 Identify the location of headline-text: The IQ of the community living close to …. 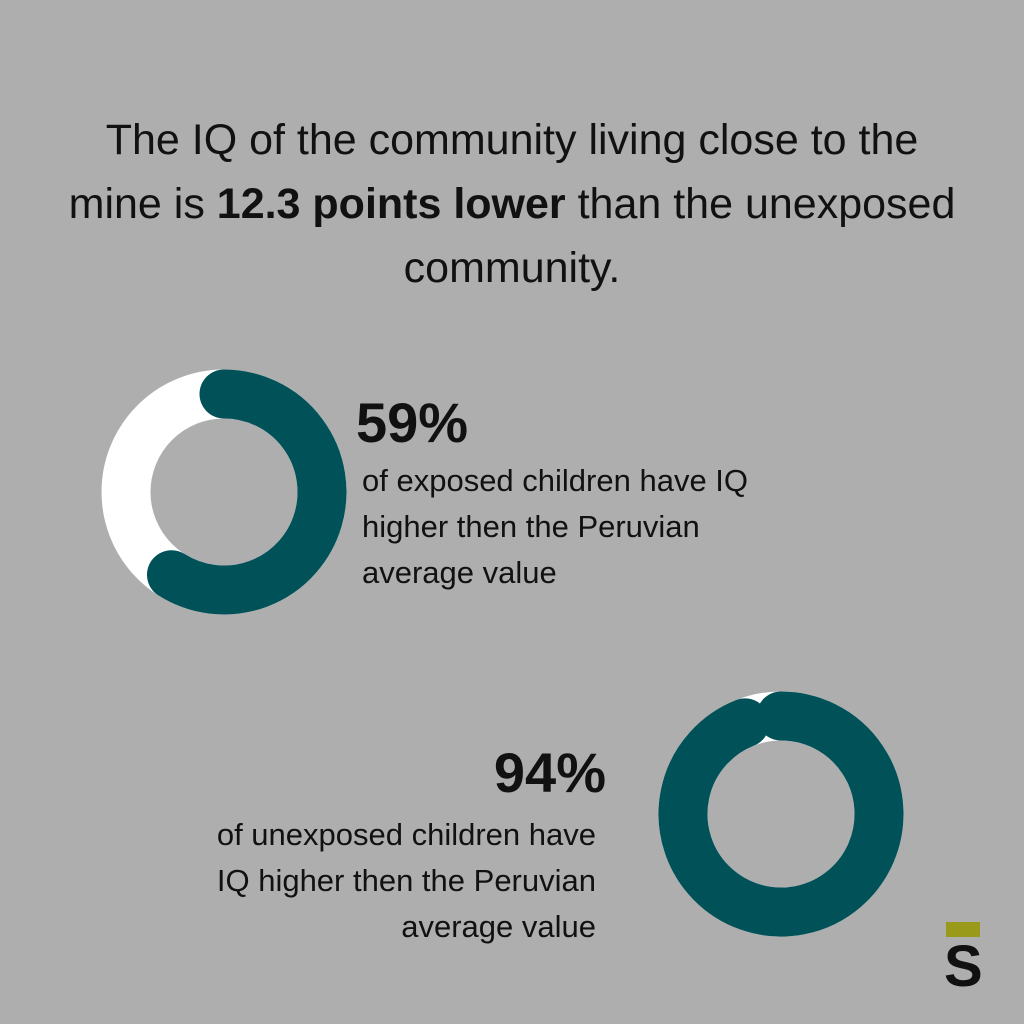
(493, 172).